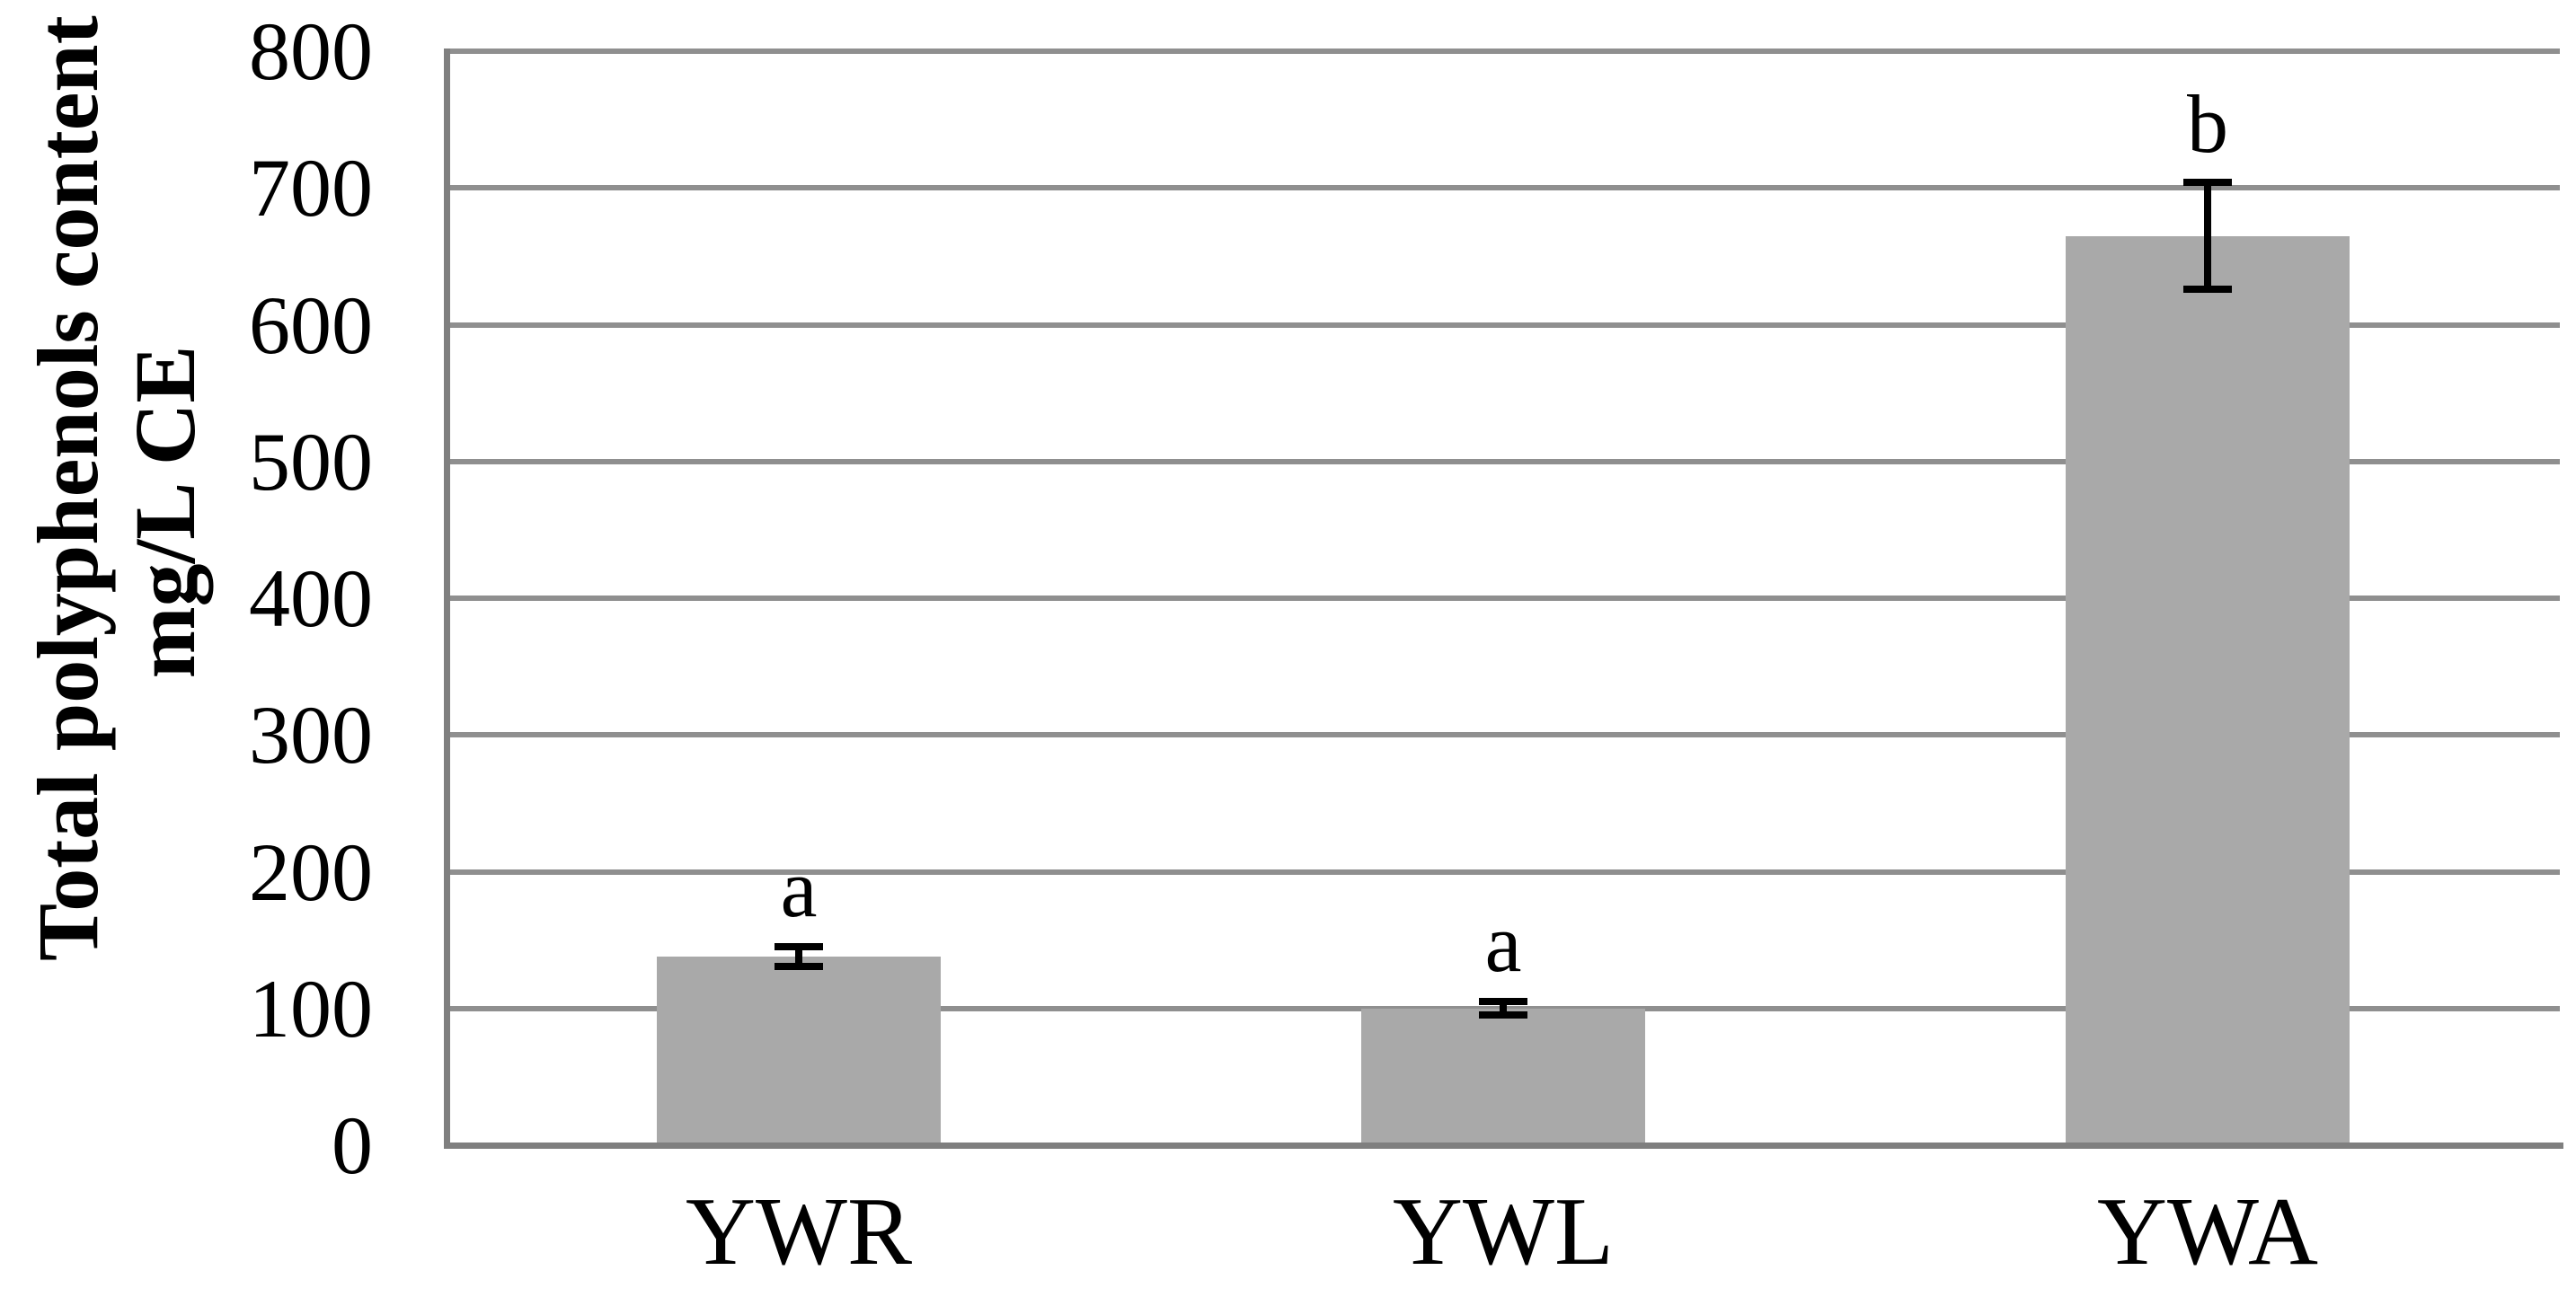 This screenshot has width=2576, height=1297. I want to click on bar-ywl, so click(1503, 1076).